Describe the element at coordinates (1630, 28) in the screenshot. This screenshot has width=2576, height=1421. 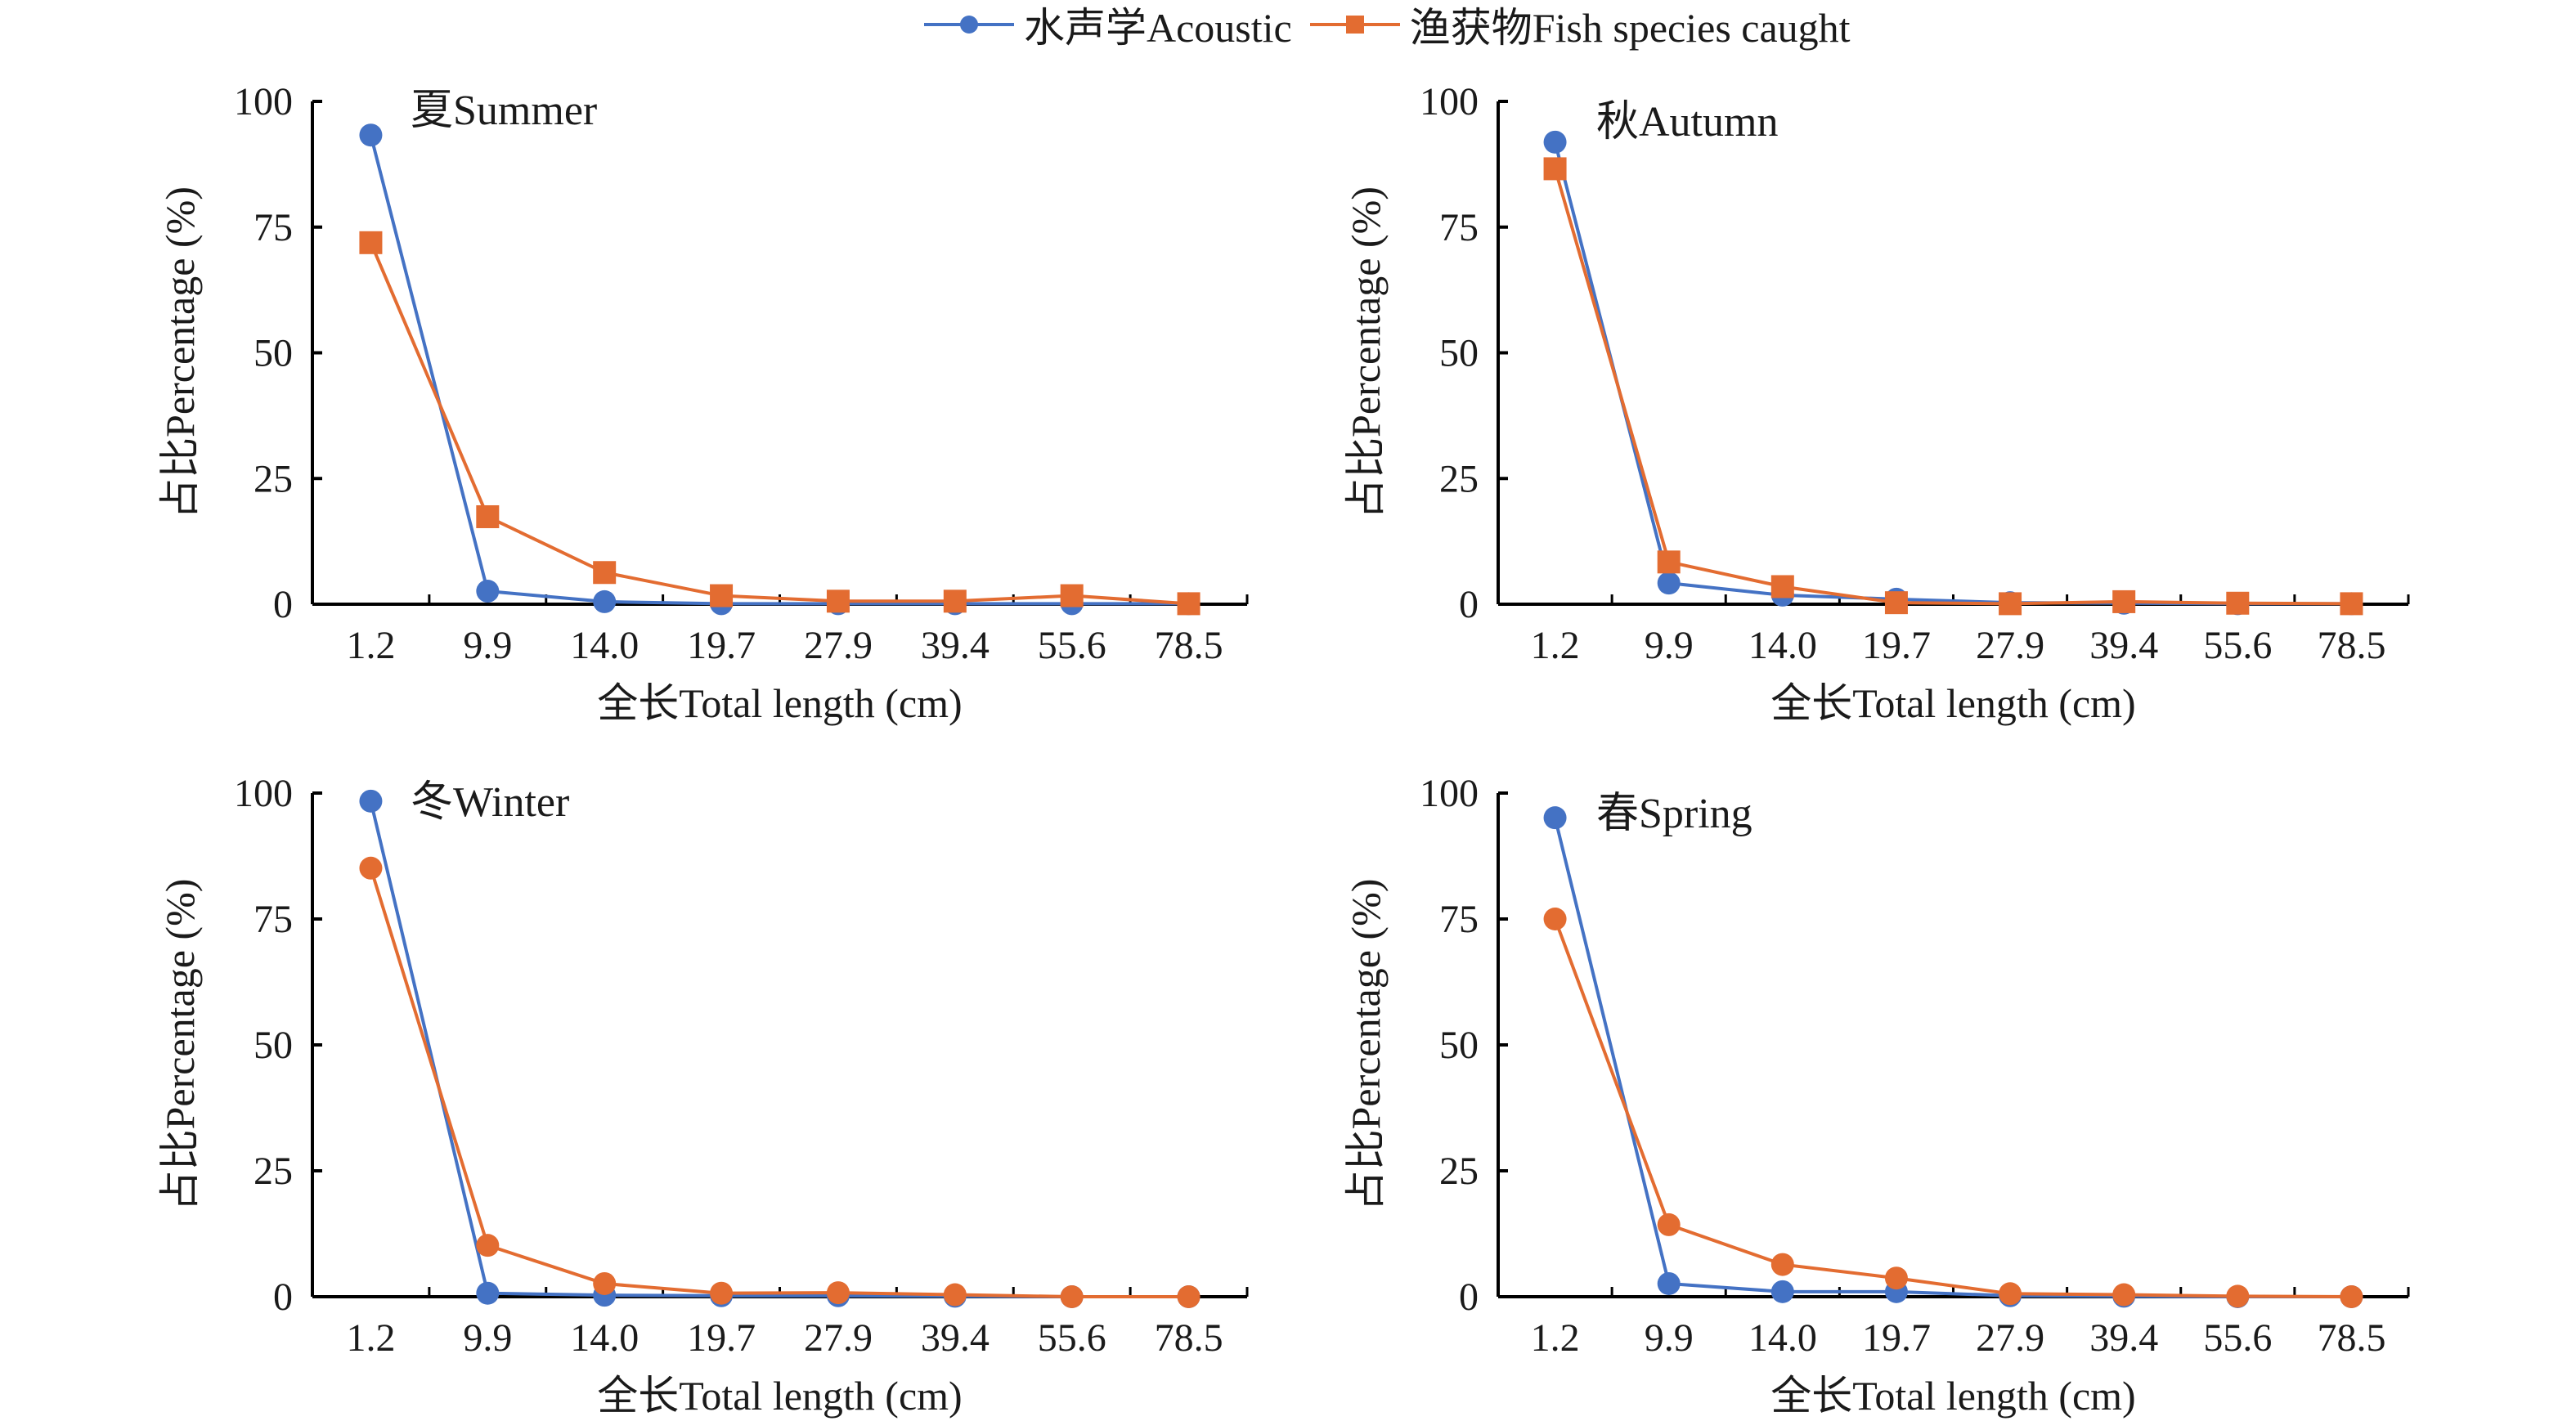
I see `legend-label-catch: 渔获物Fish species caught` at that location.